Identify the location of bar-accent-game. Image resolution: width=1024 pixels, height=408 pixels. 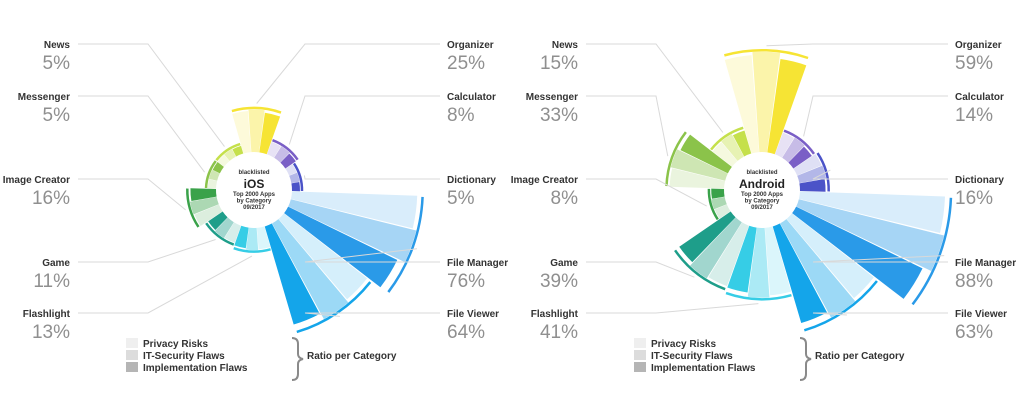
(700, 270).